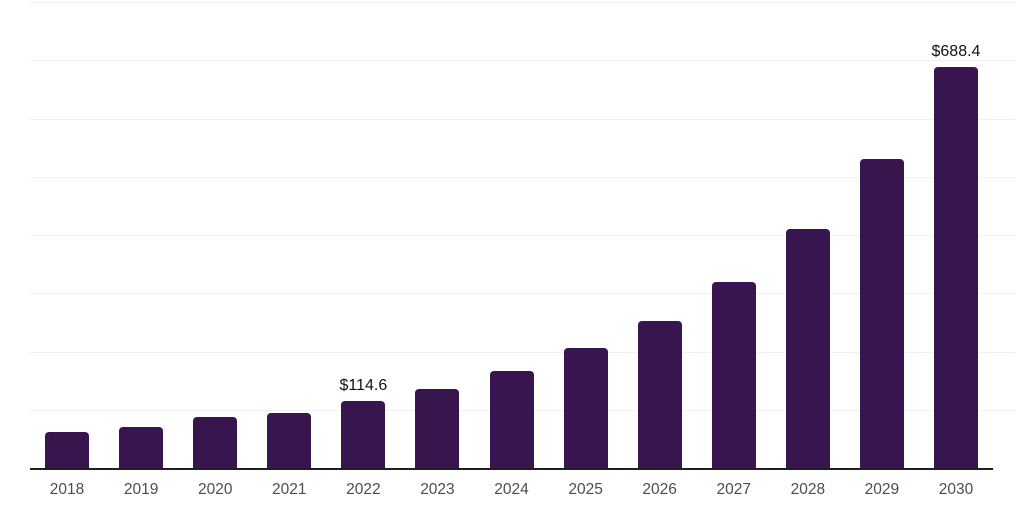 This screenshot has height=512, width=1024. I want to click on x-tick-label-2021: 2021, so click(289, 489).